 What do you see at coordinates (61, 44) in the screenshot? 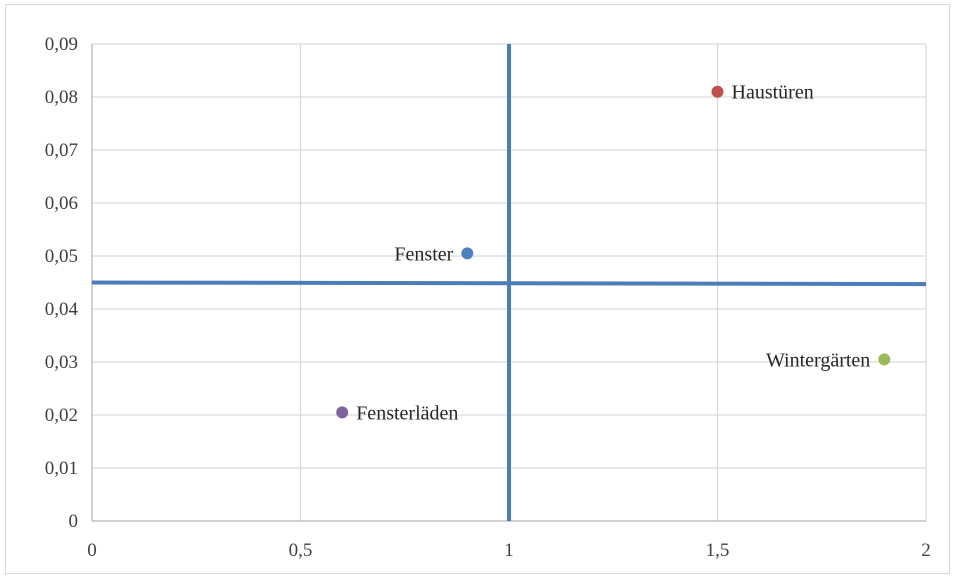
I see `y-tick-label: 0,09` at bounding box center [61, 44].